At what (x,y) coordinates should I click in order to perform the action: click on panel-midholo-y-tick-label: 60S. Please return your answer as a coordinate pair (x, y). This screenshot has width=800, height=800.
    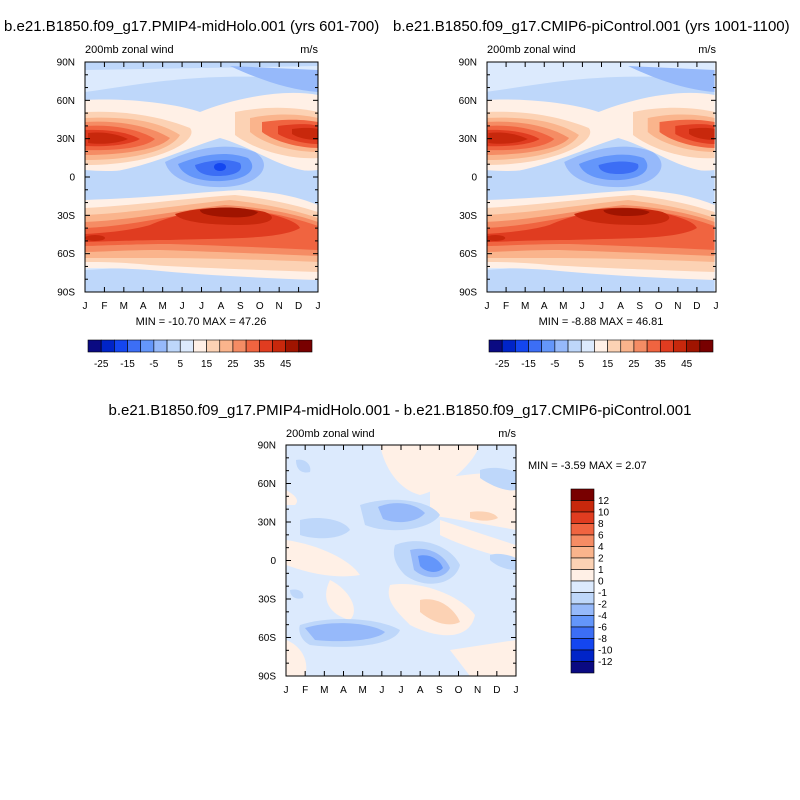
    Looking at the image, I should click on (66, 254).